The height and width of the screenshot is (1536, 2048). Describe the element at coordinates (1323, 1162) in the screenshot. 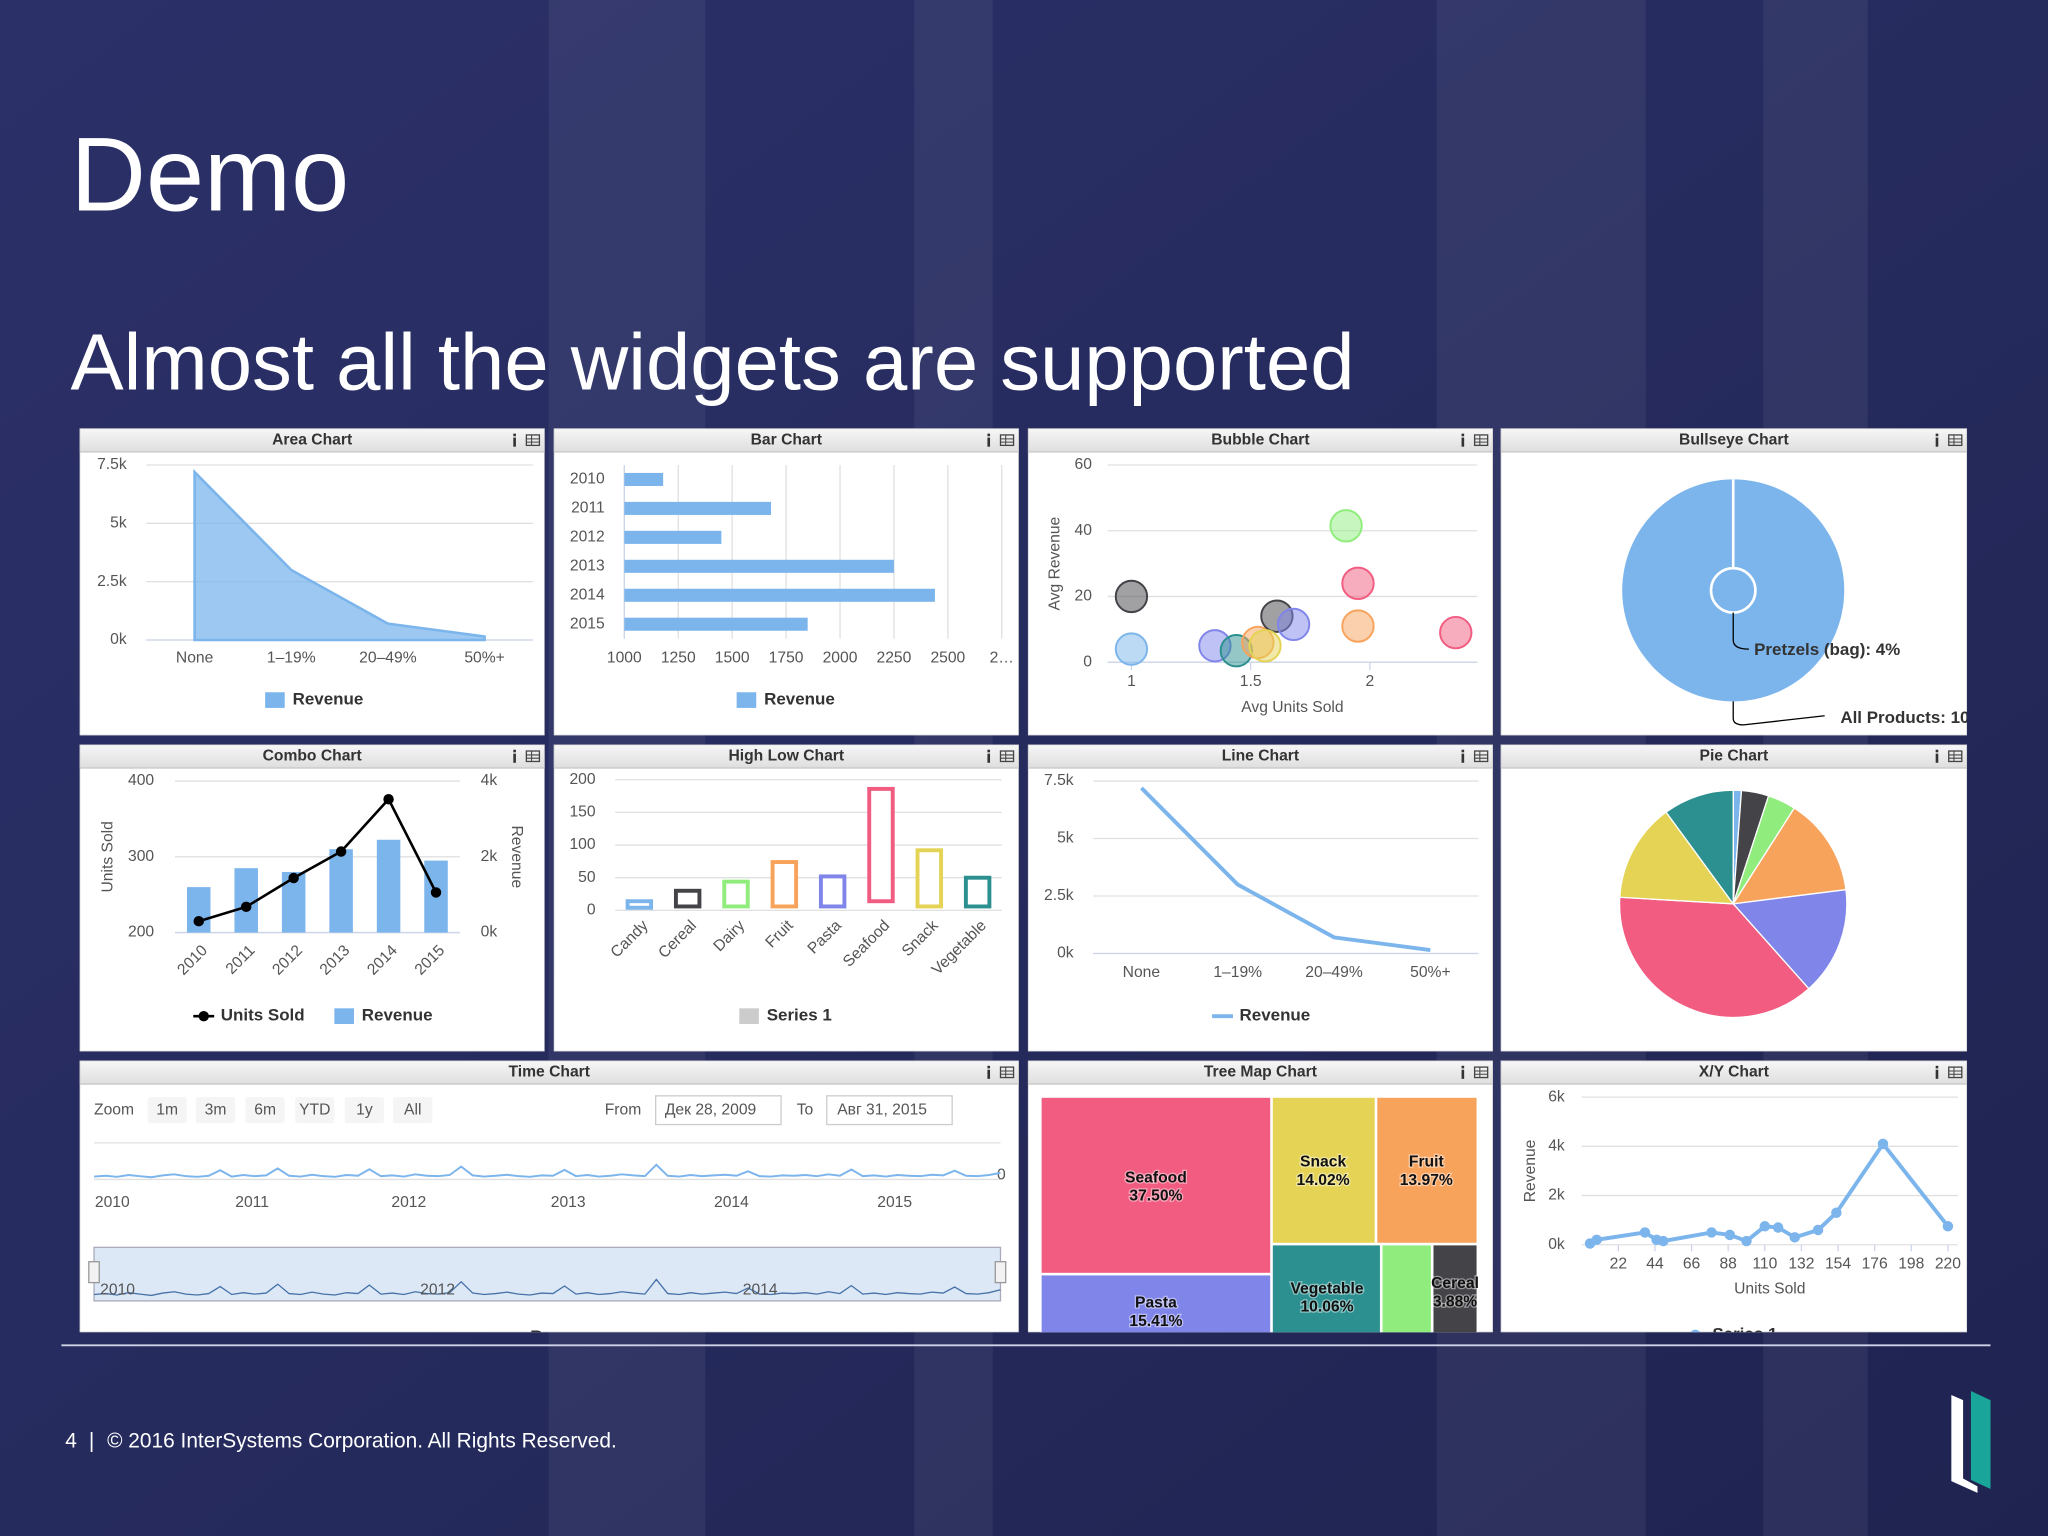

I see `cell-label: Snack` at that location.